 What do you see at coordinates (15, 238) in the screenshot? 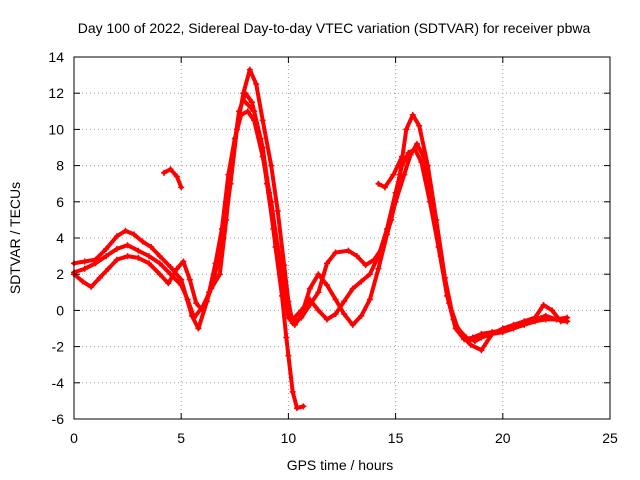
I see `y-axis-label: SDTVAR / TECUs` at bounding box center [15, 238].